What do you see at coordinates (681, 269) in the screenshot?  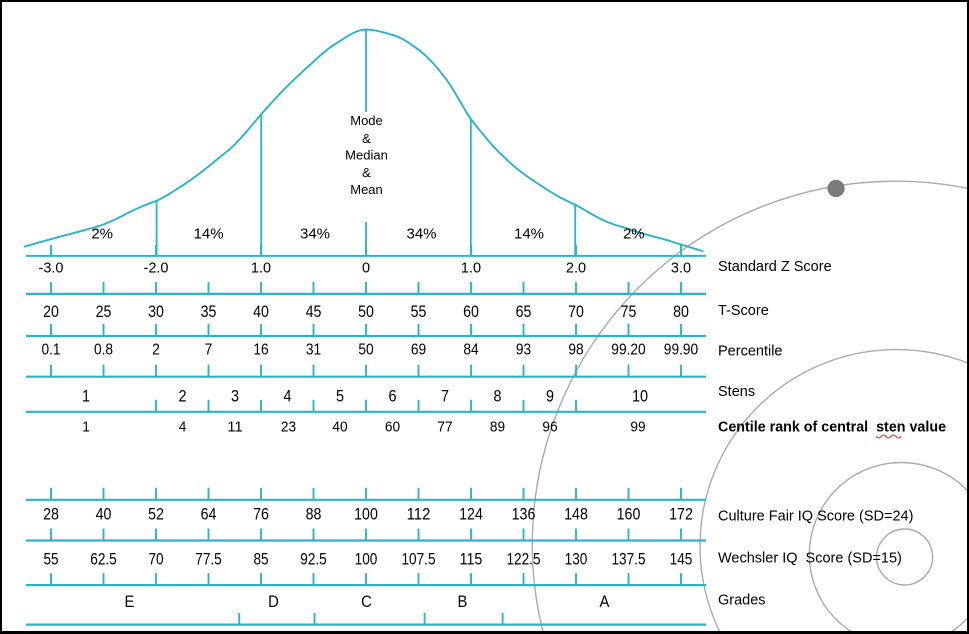 I see `svg-text: 3.0` at bounding box center [681, 269].